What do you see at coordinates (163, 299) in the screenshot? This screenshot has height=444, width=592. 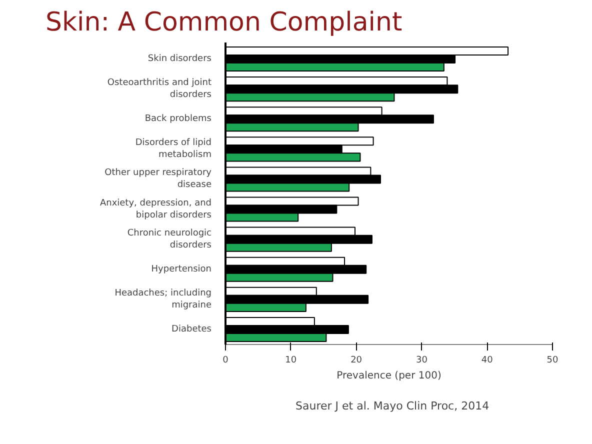 I see `y-tick-label: Headaches; including migraine` at bounding box center [163, 299].